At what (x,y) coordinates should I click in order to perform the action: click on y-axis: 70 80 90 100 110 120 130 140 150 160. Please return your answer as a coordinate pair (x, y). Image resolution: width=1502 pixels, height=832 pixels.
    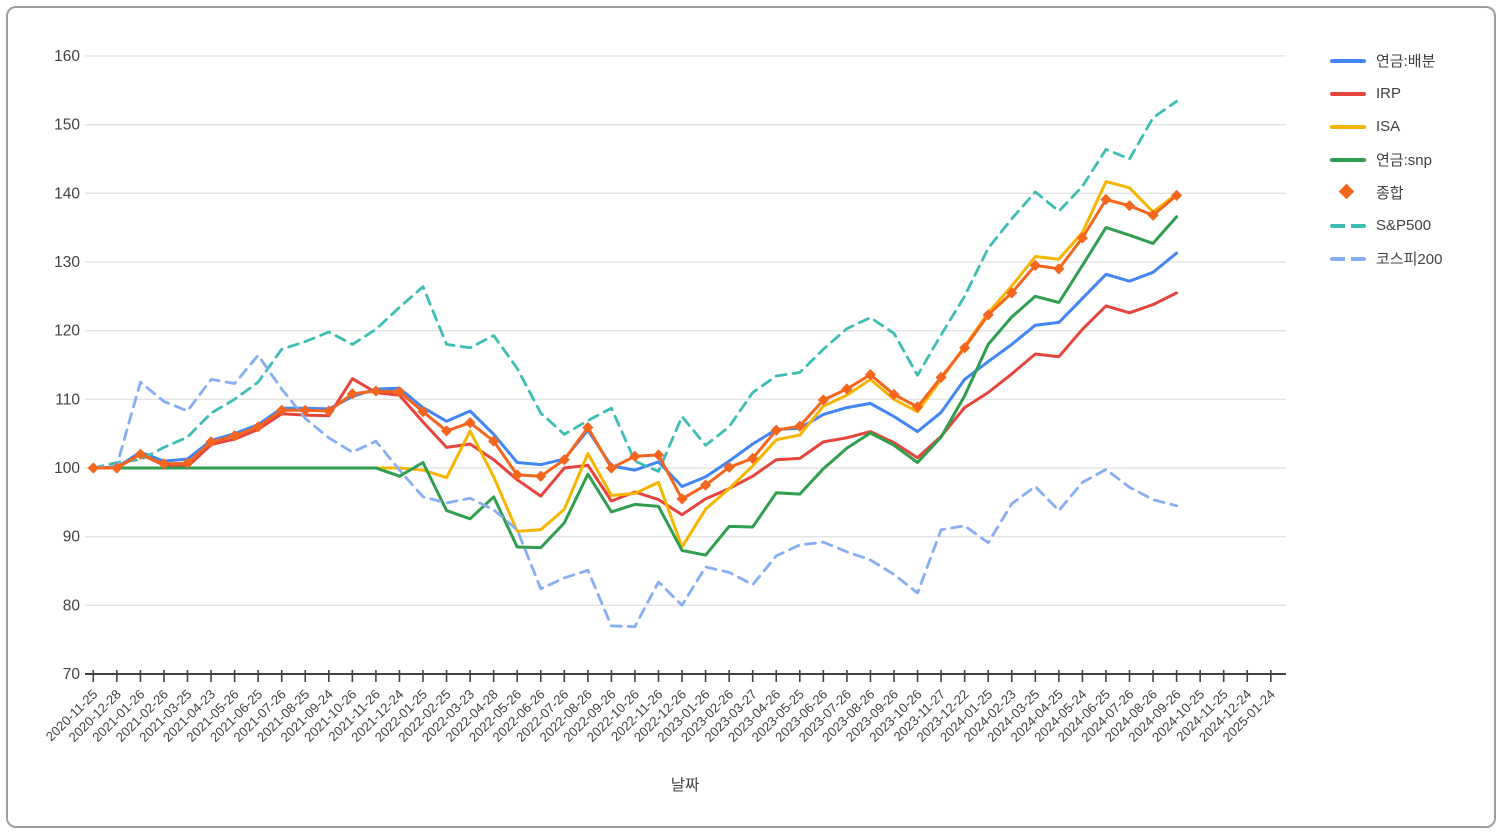
    Looking at the image, I should click on (67, 365).